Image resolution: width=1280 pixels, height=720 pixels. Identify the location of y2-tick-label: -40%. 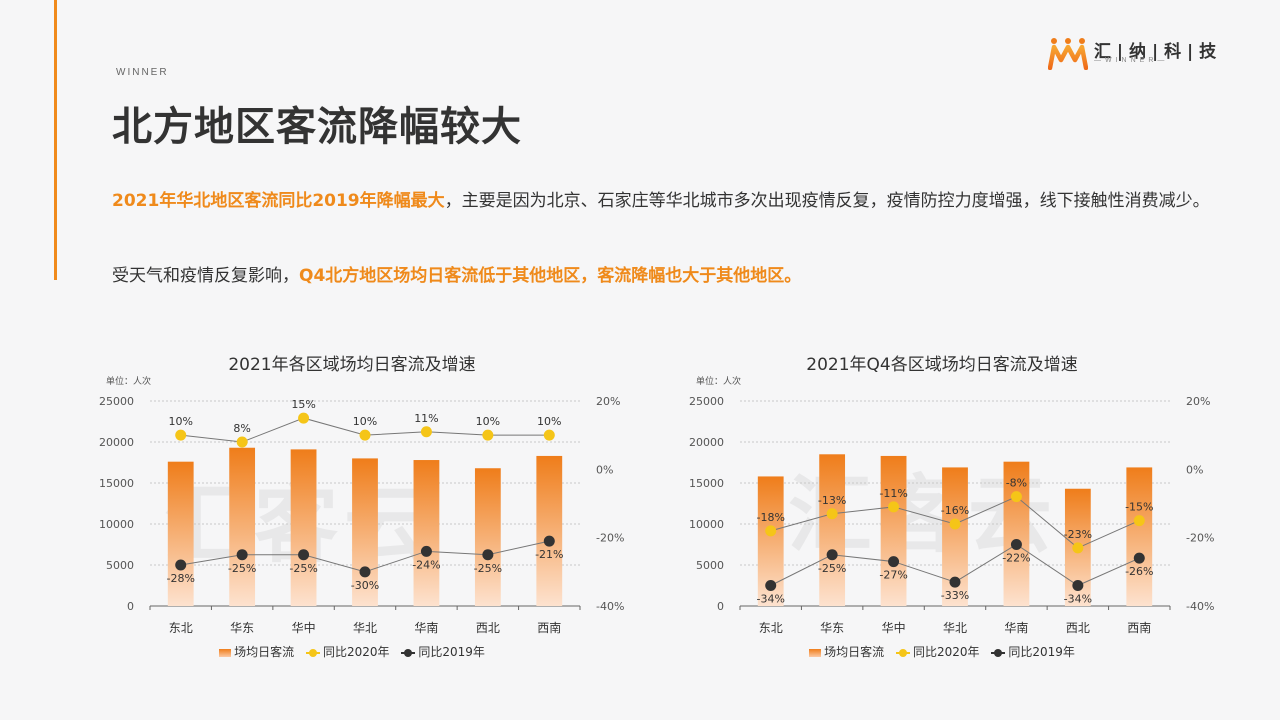
(1200, 606).